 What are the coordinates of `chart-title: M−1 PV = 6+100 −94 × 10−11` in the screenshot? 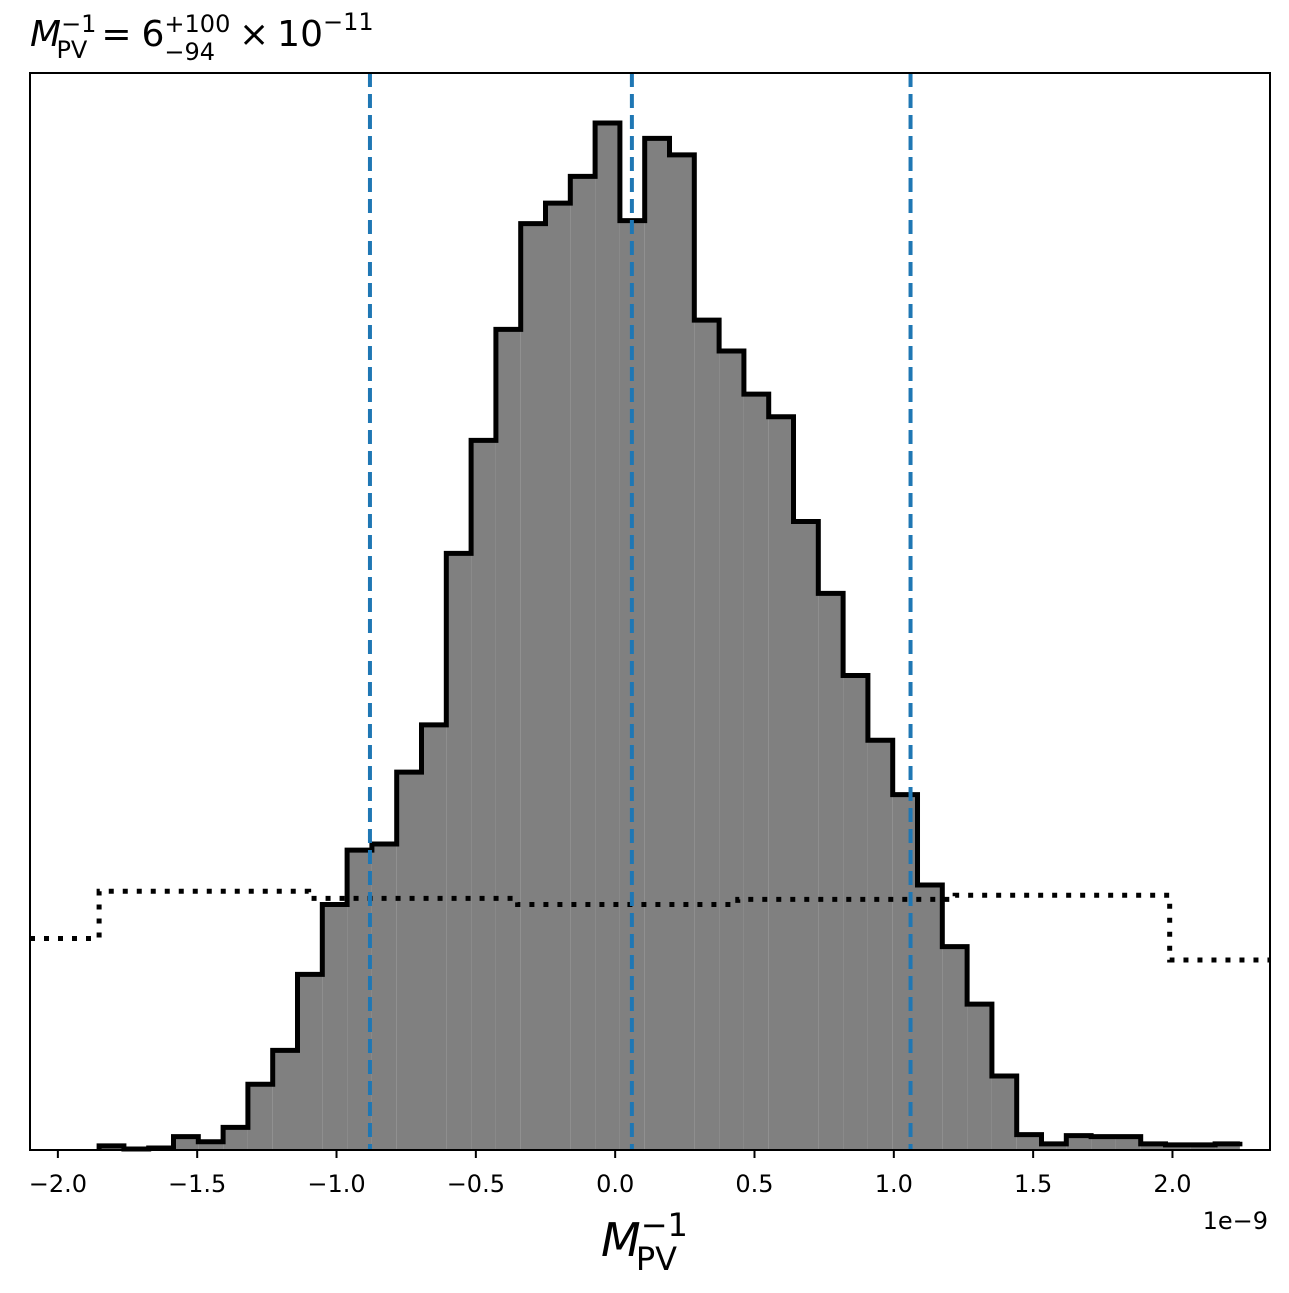 It's located at (202, 37).